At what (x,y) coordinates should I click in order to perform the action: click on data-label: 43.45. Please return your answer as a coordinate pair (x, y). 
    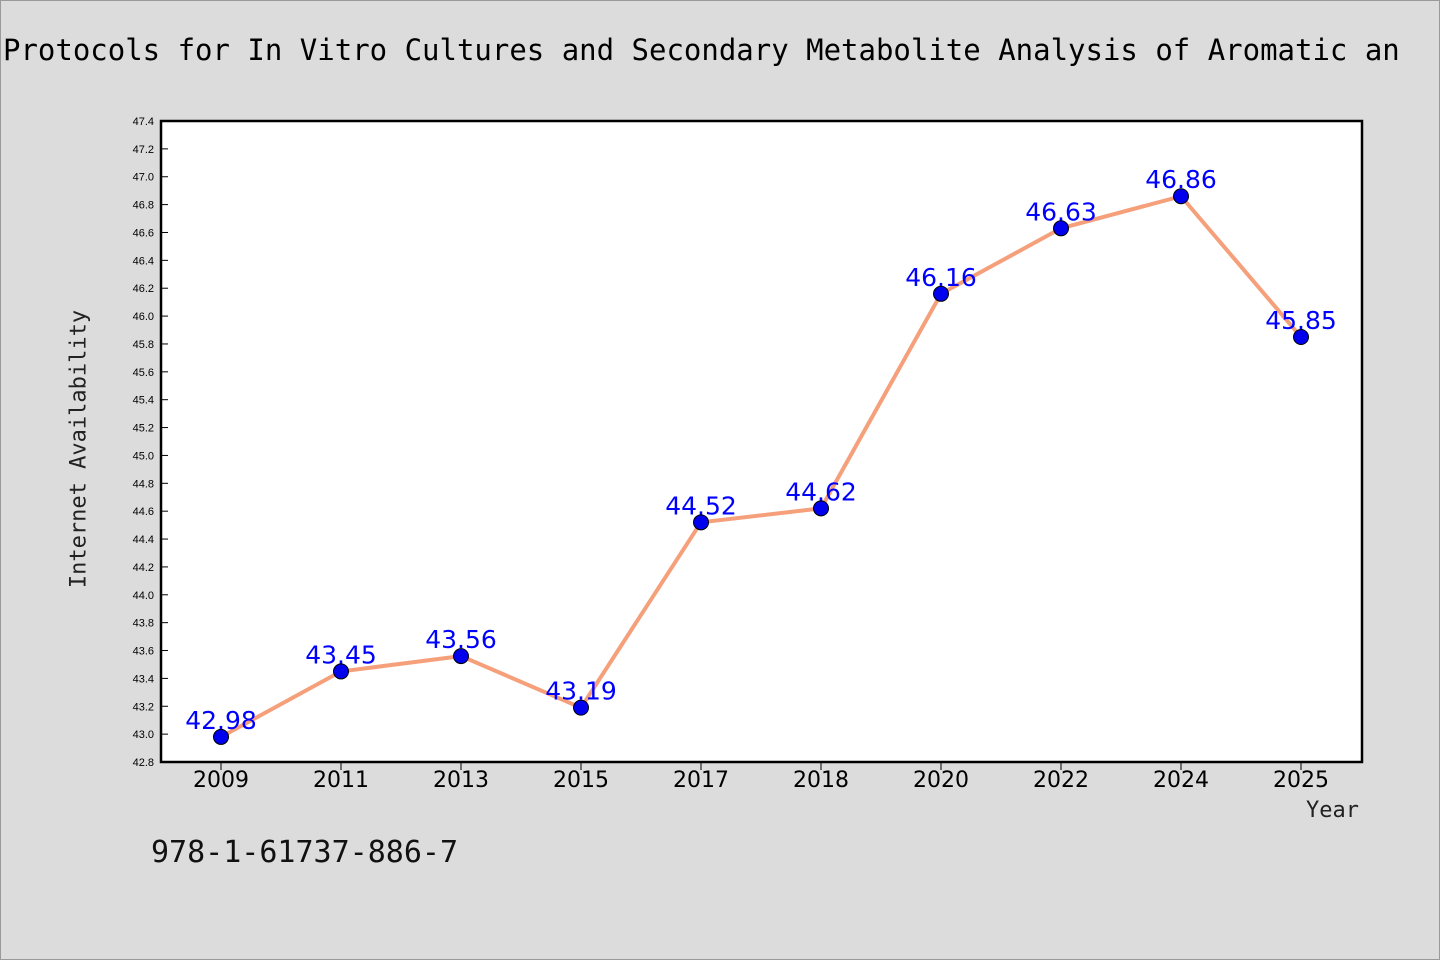
    Looking at the image, I should click on (341, 654).